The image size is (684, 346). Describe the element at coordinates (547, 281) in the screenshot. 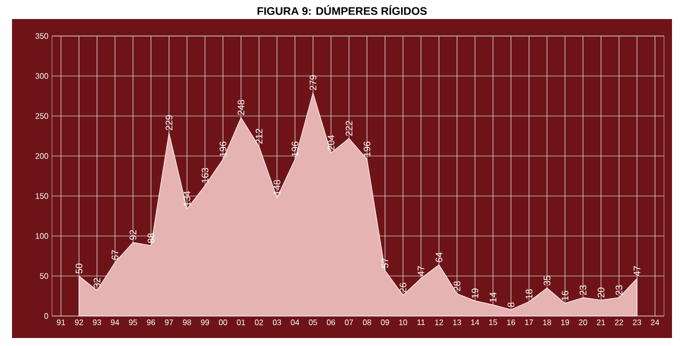

I see `data-label: 35` at that location.